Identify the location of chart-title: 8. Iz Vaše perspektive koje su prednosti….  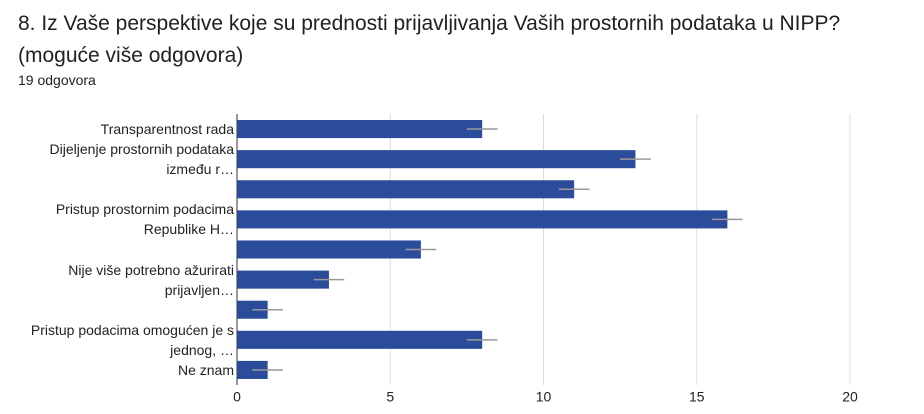
(429, 39).